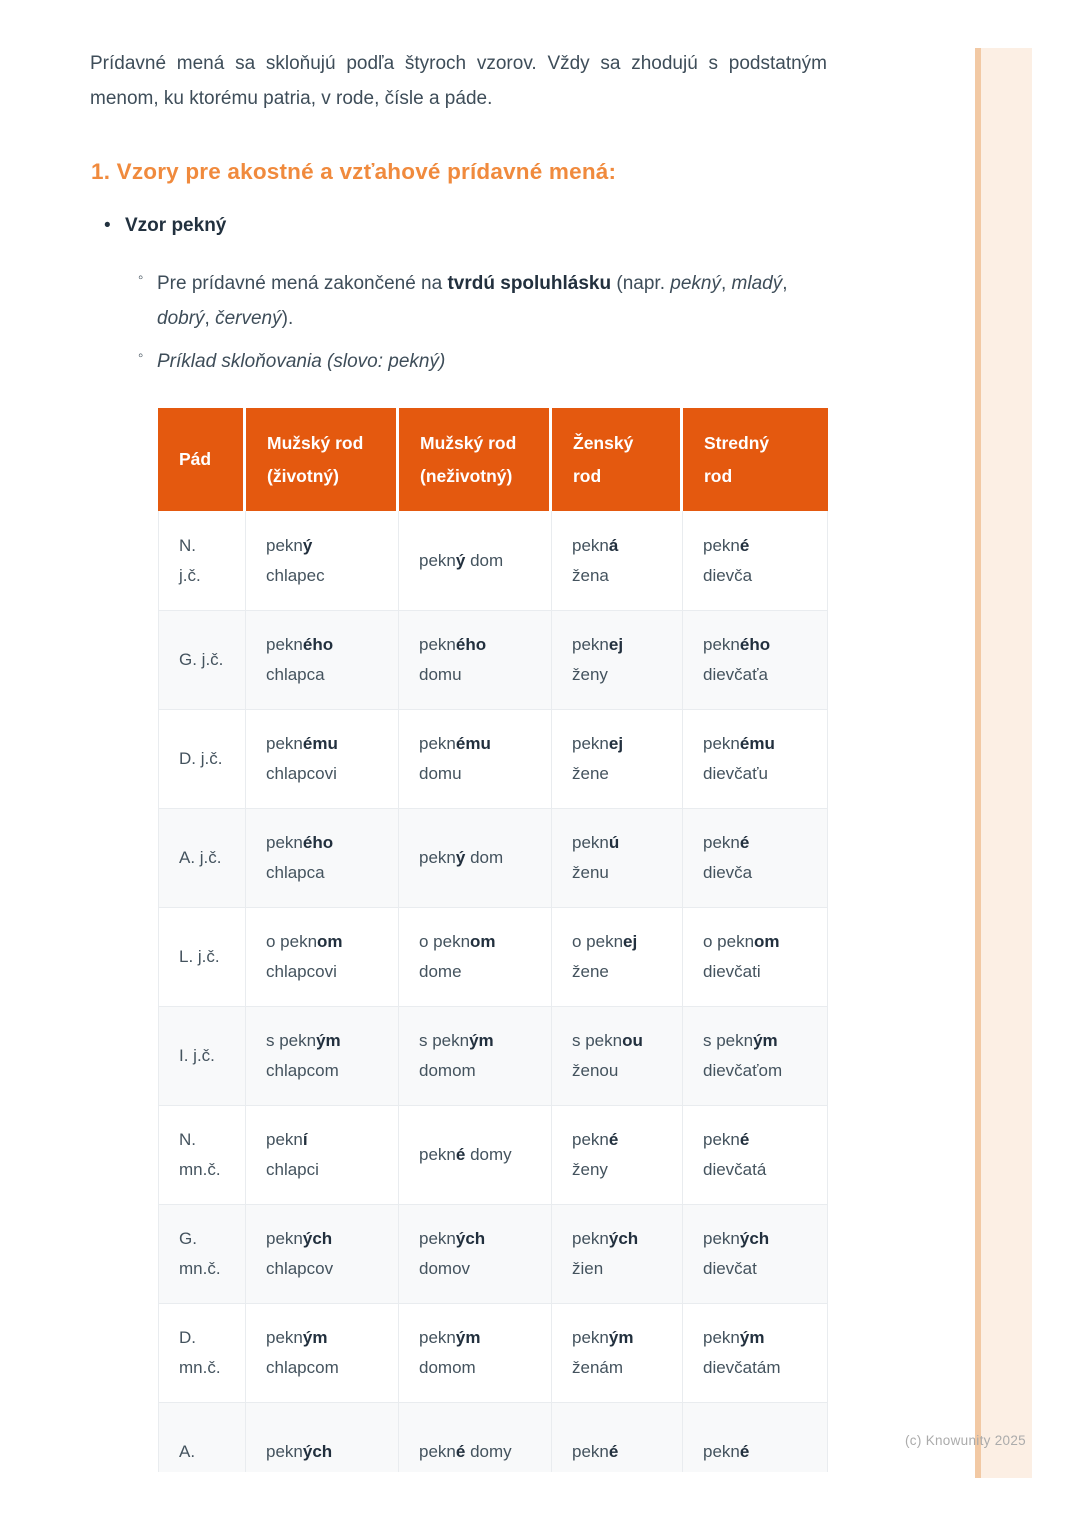 The width and height of the screenshot is (1080, 1528). What do you see at coordinates (755, 1056) in the screenshot?
I see `table-cell: s pekným dievčaťom` at bounding box center [755, 1056].